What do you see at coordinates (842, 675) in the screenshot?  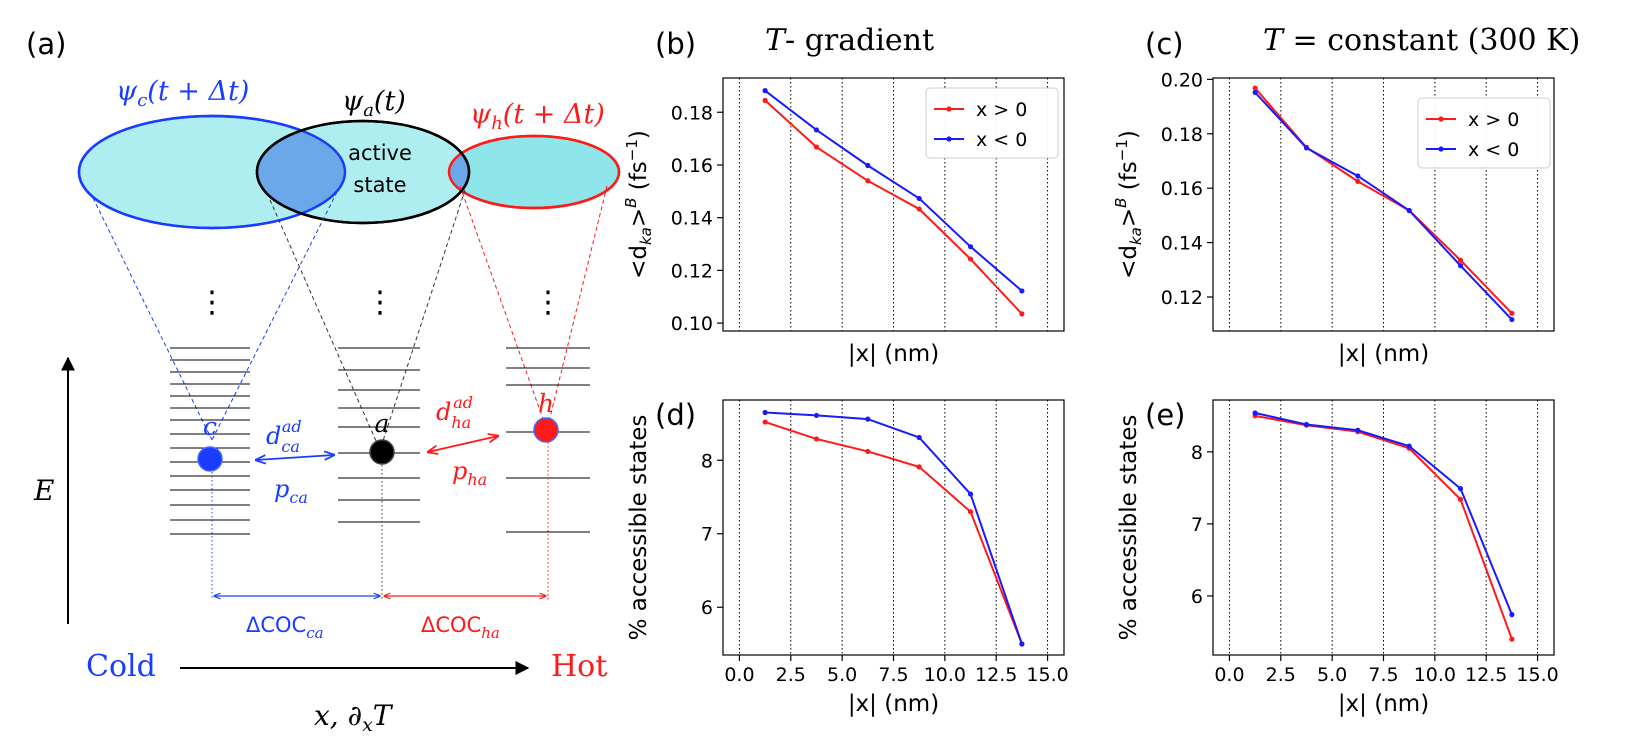 I see `xtick-label-d-2: 5.0` at bounding box center [842, 675].